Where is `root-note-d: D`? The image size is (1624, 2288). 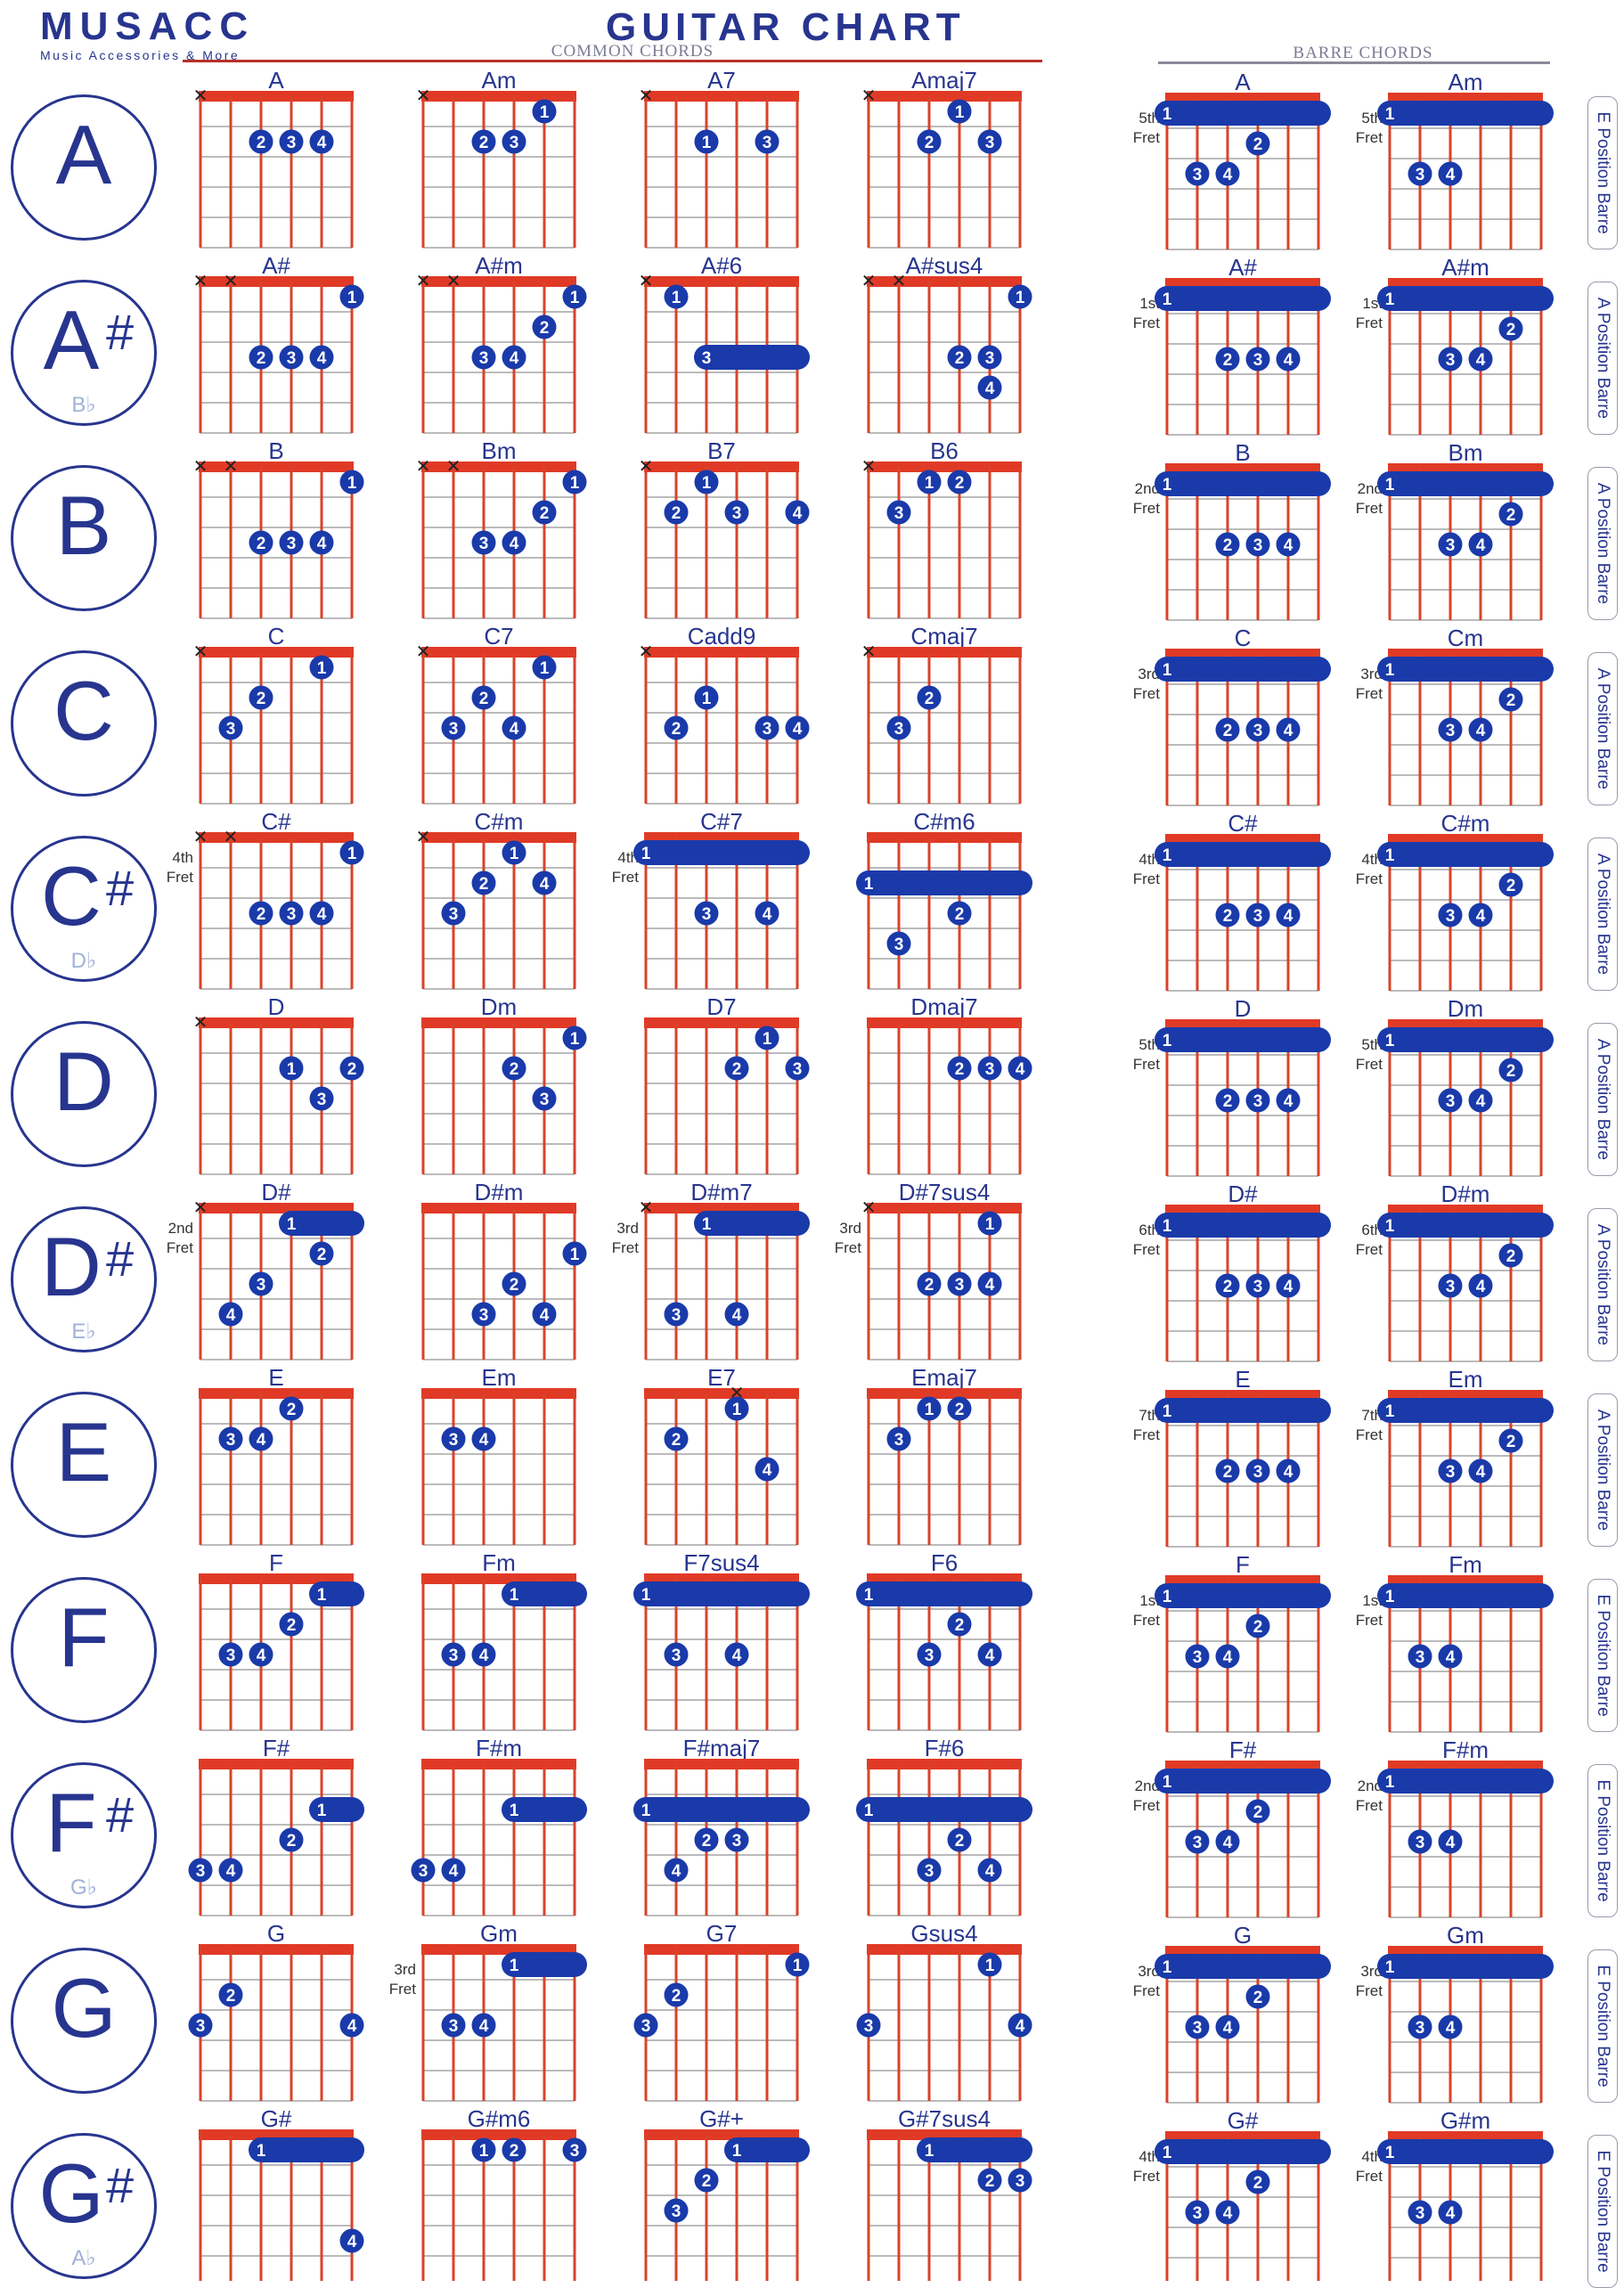 root-note-d: D is located at coordinates (84, 1094).